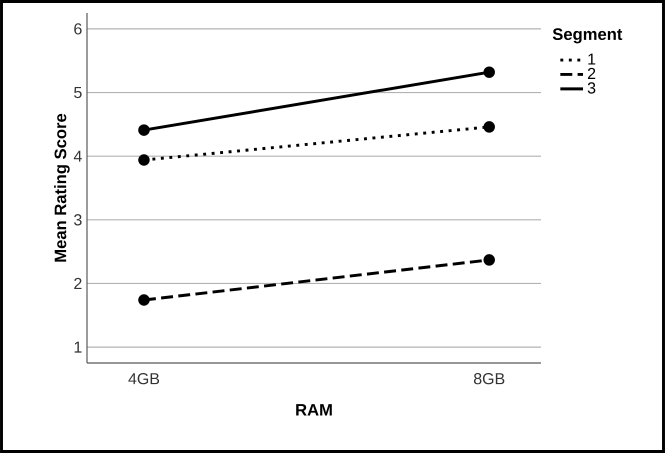  What do you see at coordinates (78, 220) in the screenshot?
I see `y-tick-label: 3` at bounding box center [78, 220].